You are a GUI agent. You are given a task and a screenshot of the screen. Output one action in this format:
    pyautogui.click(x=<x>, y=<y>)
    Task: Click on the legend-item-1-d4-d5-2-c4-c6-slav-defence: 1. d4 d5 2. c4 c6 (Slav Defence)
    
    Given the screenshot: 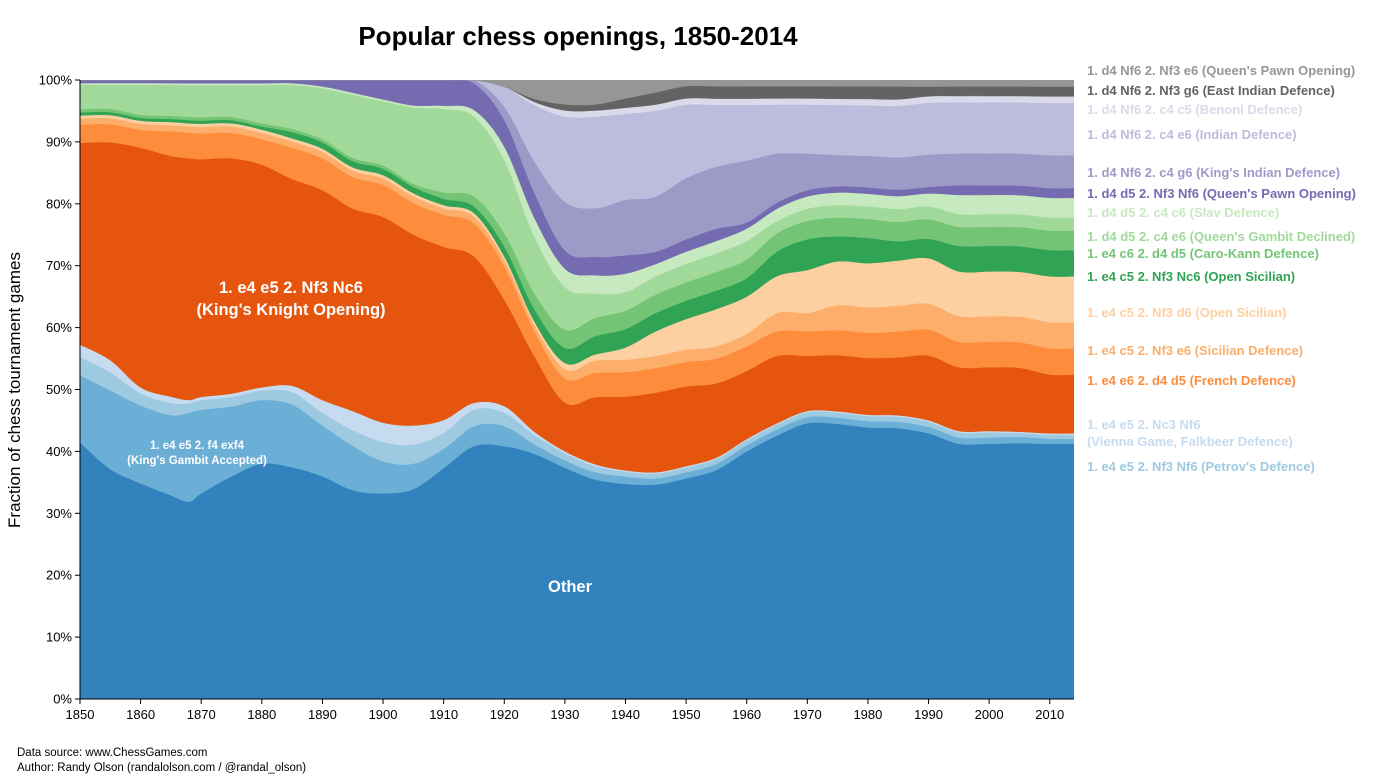 What is the action you would take?
    pyautogui.click(x=1183, y=212)
    